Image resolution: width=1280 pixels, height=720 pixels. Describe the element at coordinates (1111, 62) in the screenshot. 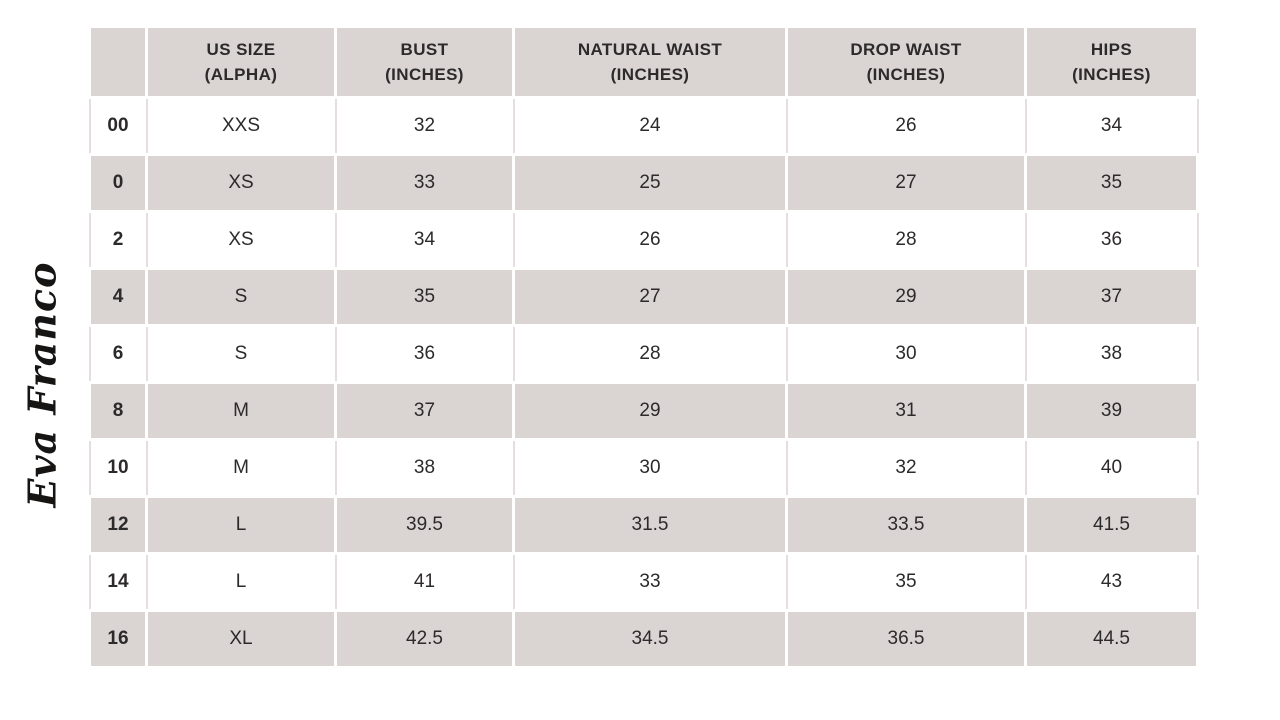

I see `col-header-hips: HIPS (INCHES)` at that location.